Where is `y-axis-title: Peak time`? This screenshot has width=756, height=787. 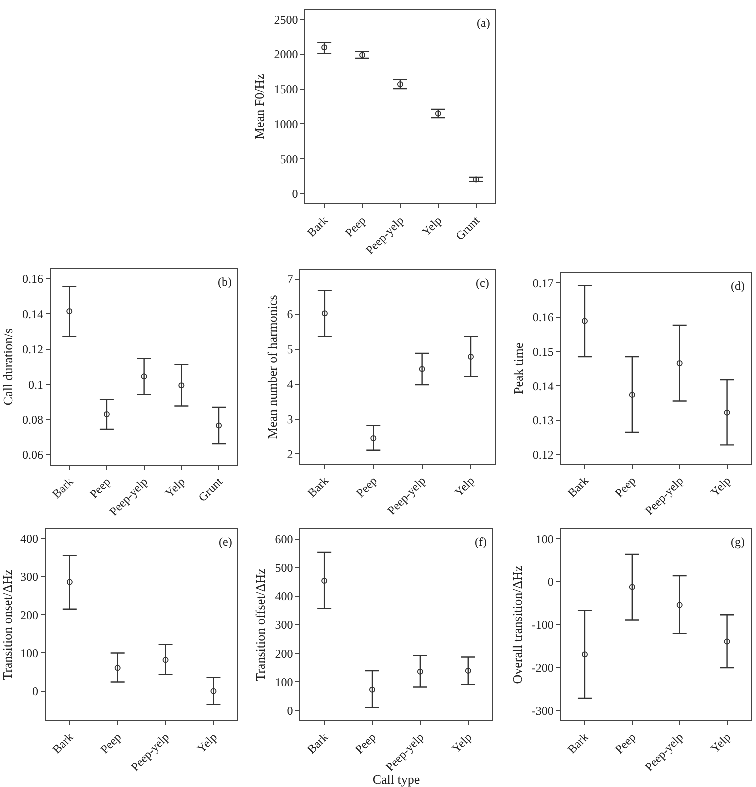
y-axis-title: Peak time is located at coordinates (518, 368).